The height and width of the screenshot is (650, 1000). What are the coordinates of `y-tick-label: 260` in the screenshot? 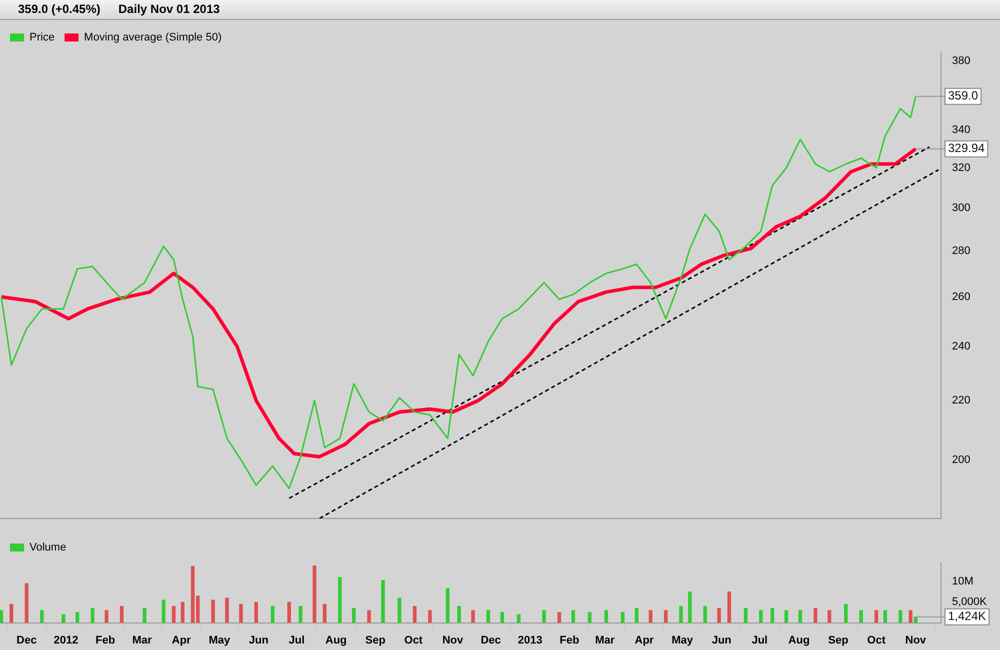 It's located at (961, 296).